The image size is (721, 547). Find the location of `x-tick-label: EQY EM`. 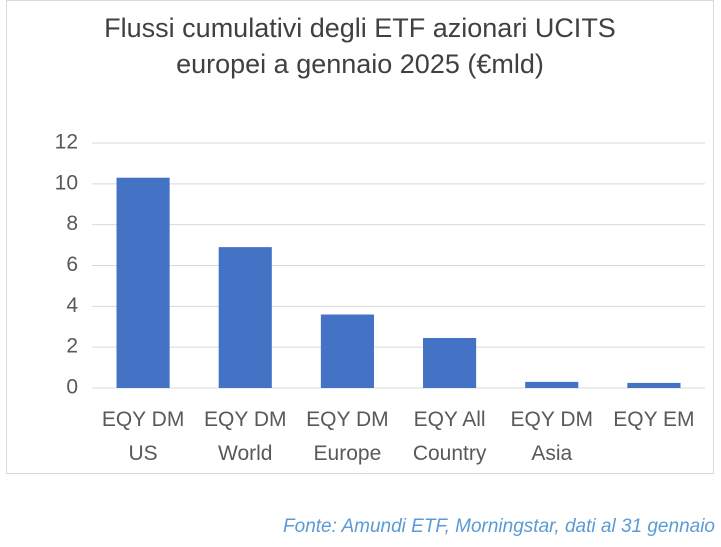

x-tick-label: EQY EM is located at coordinates (654, 419).